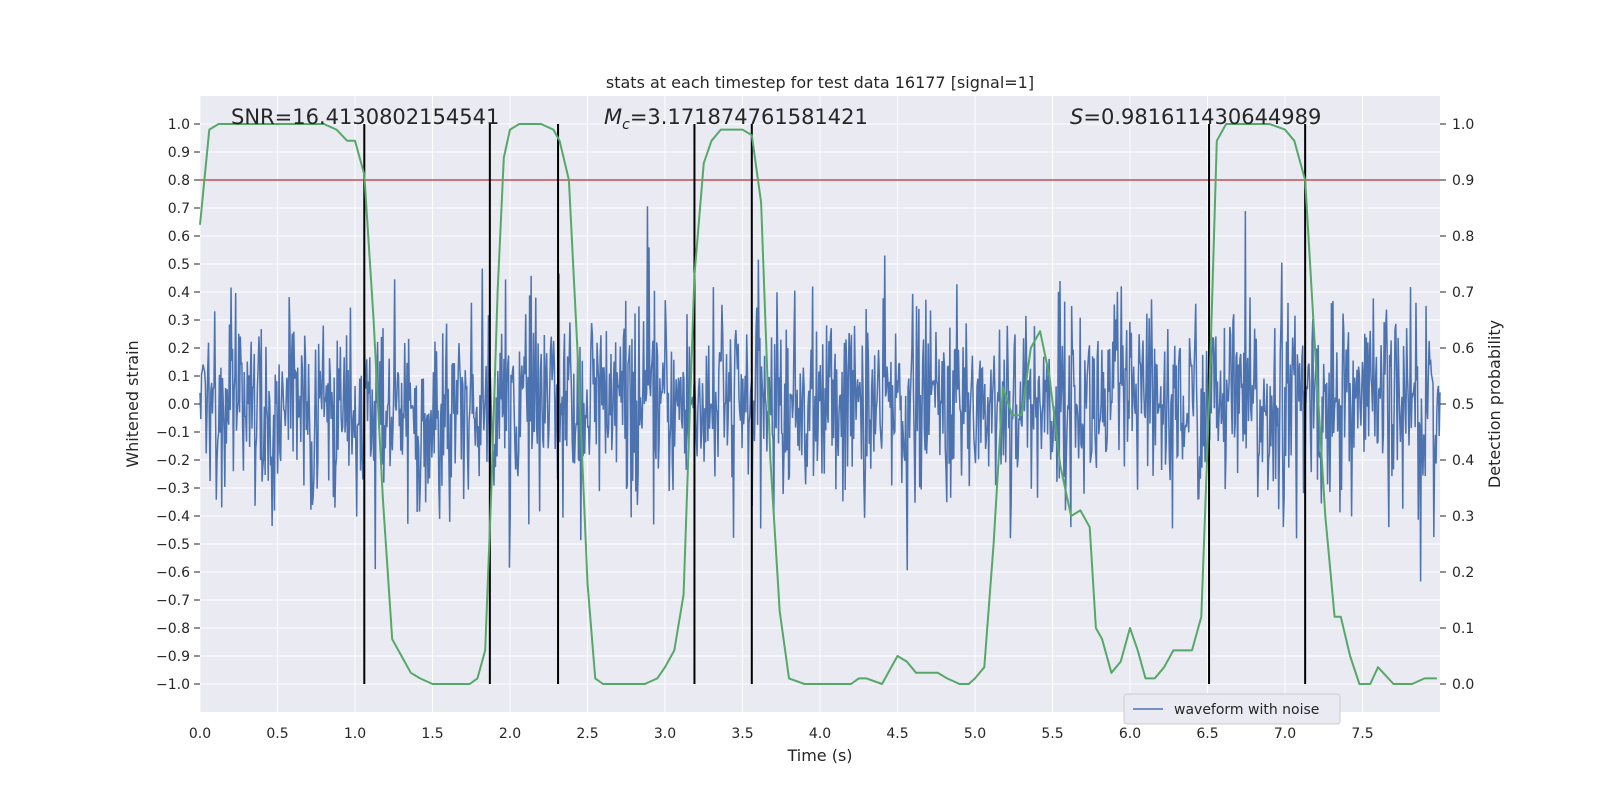 The height and width of the screenshot is (800, 1600). I want to click on y-tick-label: 0.2, so click(179, 349).